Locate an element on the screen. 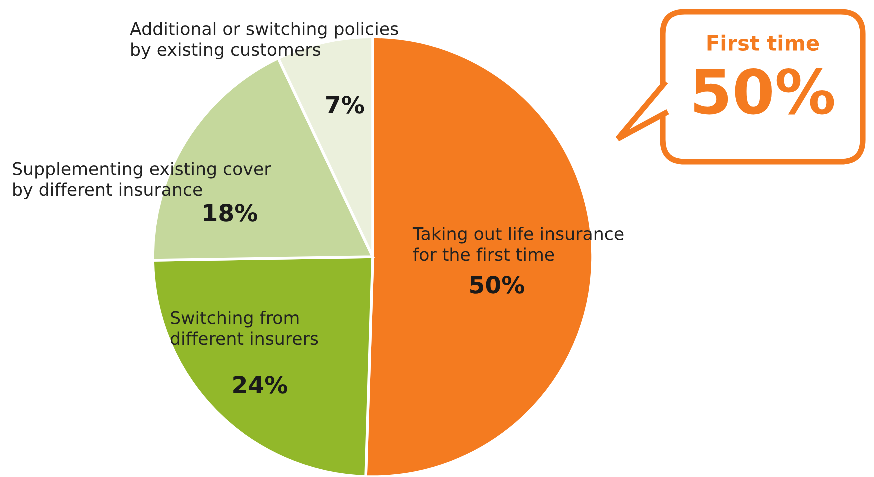 Image resolution: width=874 pixels, height=477 pixels. slice-label: Additional or switching policies by existing customers is located at coordinates (264, 41).